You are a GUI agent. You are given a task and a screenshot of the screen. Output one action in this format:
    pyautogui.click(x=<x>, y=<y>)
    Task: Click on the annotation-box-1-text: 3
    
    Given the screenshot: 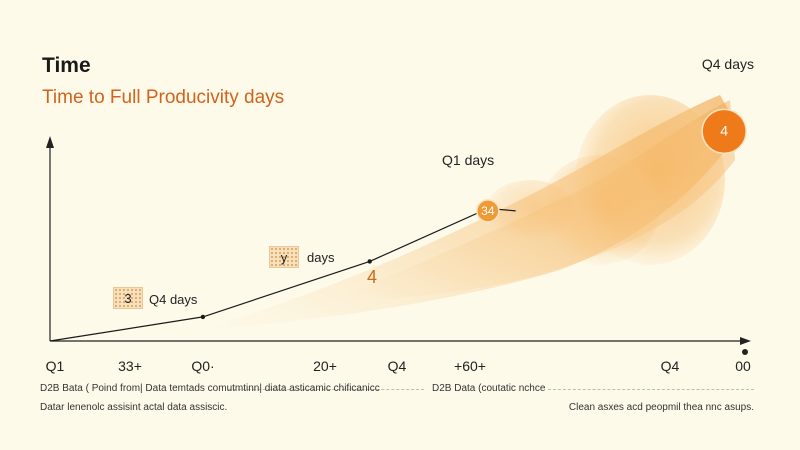 What is the action you would take?
    pyautogui.click(x=128, y=298)
    